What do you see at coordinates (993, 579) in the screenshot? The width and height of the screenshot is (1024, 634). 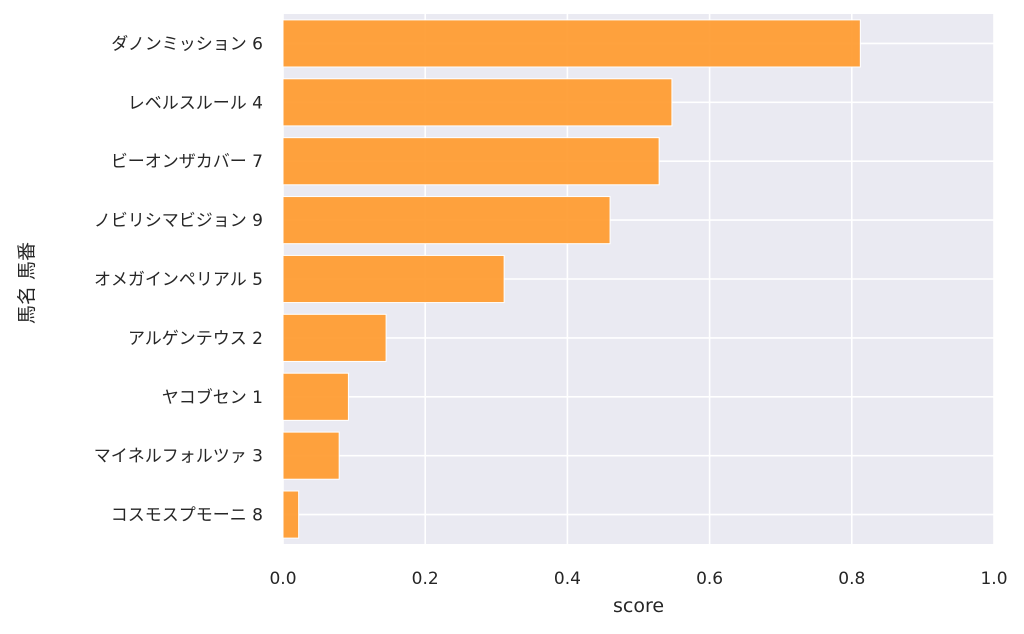 I see `x-tick-label: 1.0` at bounding box center [993, 579].